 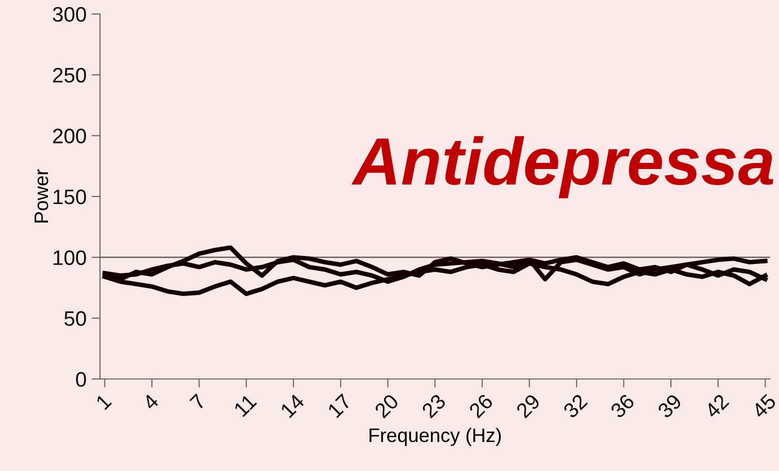 I want to click on x-tick-label: 4, so click(x=151, y=402).